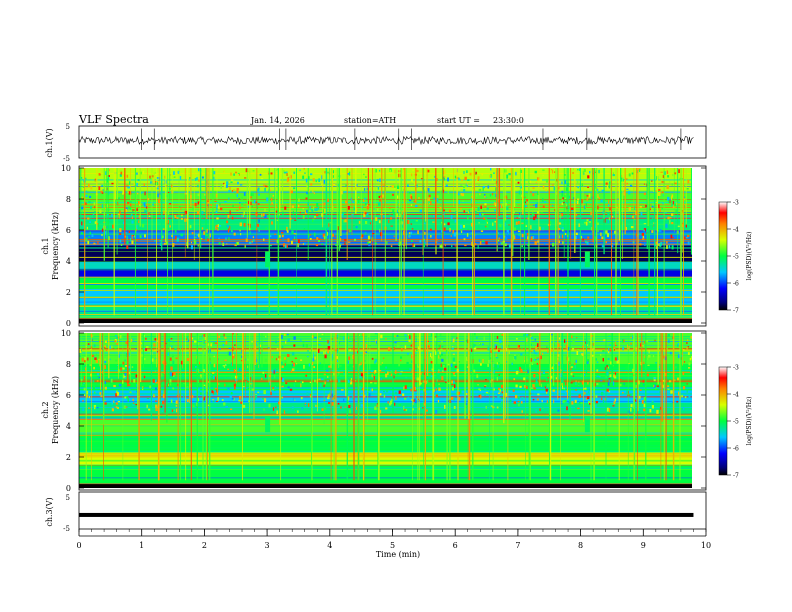  What do you see at coordinates (398, 554) in the screenshot?
I see `time-axis-label: Time (min)` at bounding box center [398, 554].